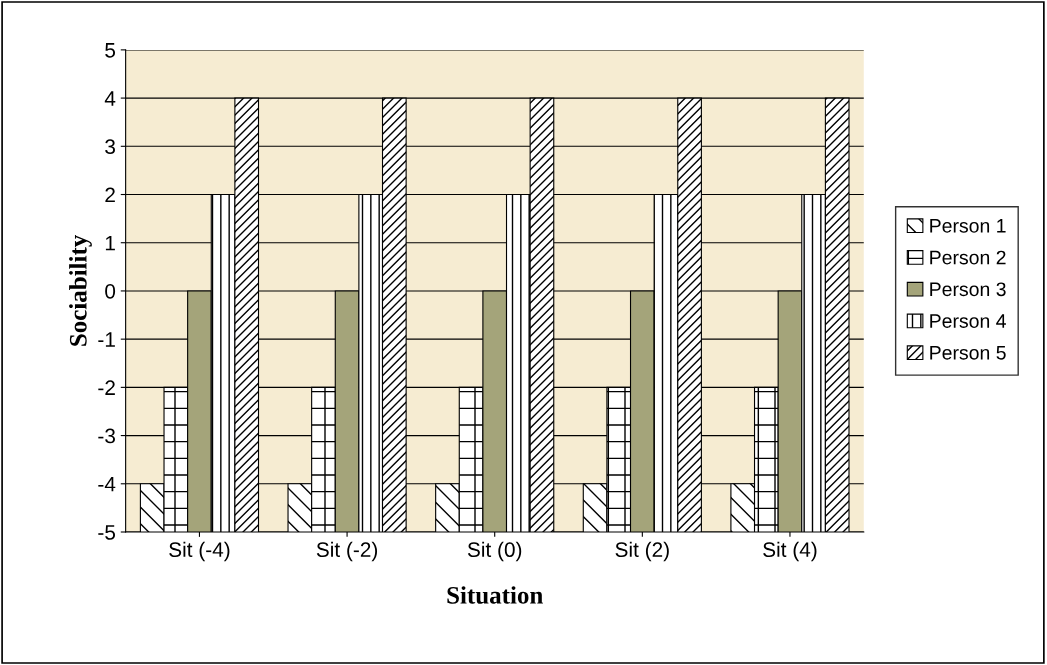 The image size is (1047, 665). Describe the element at coordinates (347, 551) in the screenshot. I see `x-tick-label: Sit (-2)` at that location.